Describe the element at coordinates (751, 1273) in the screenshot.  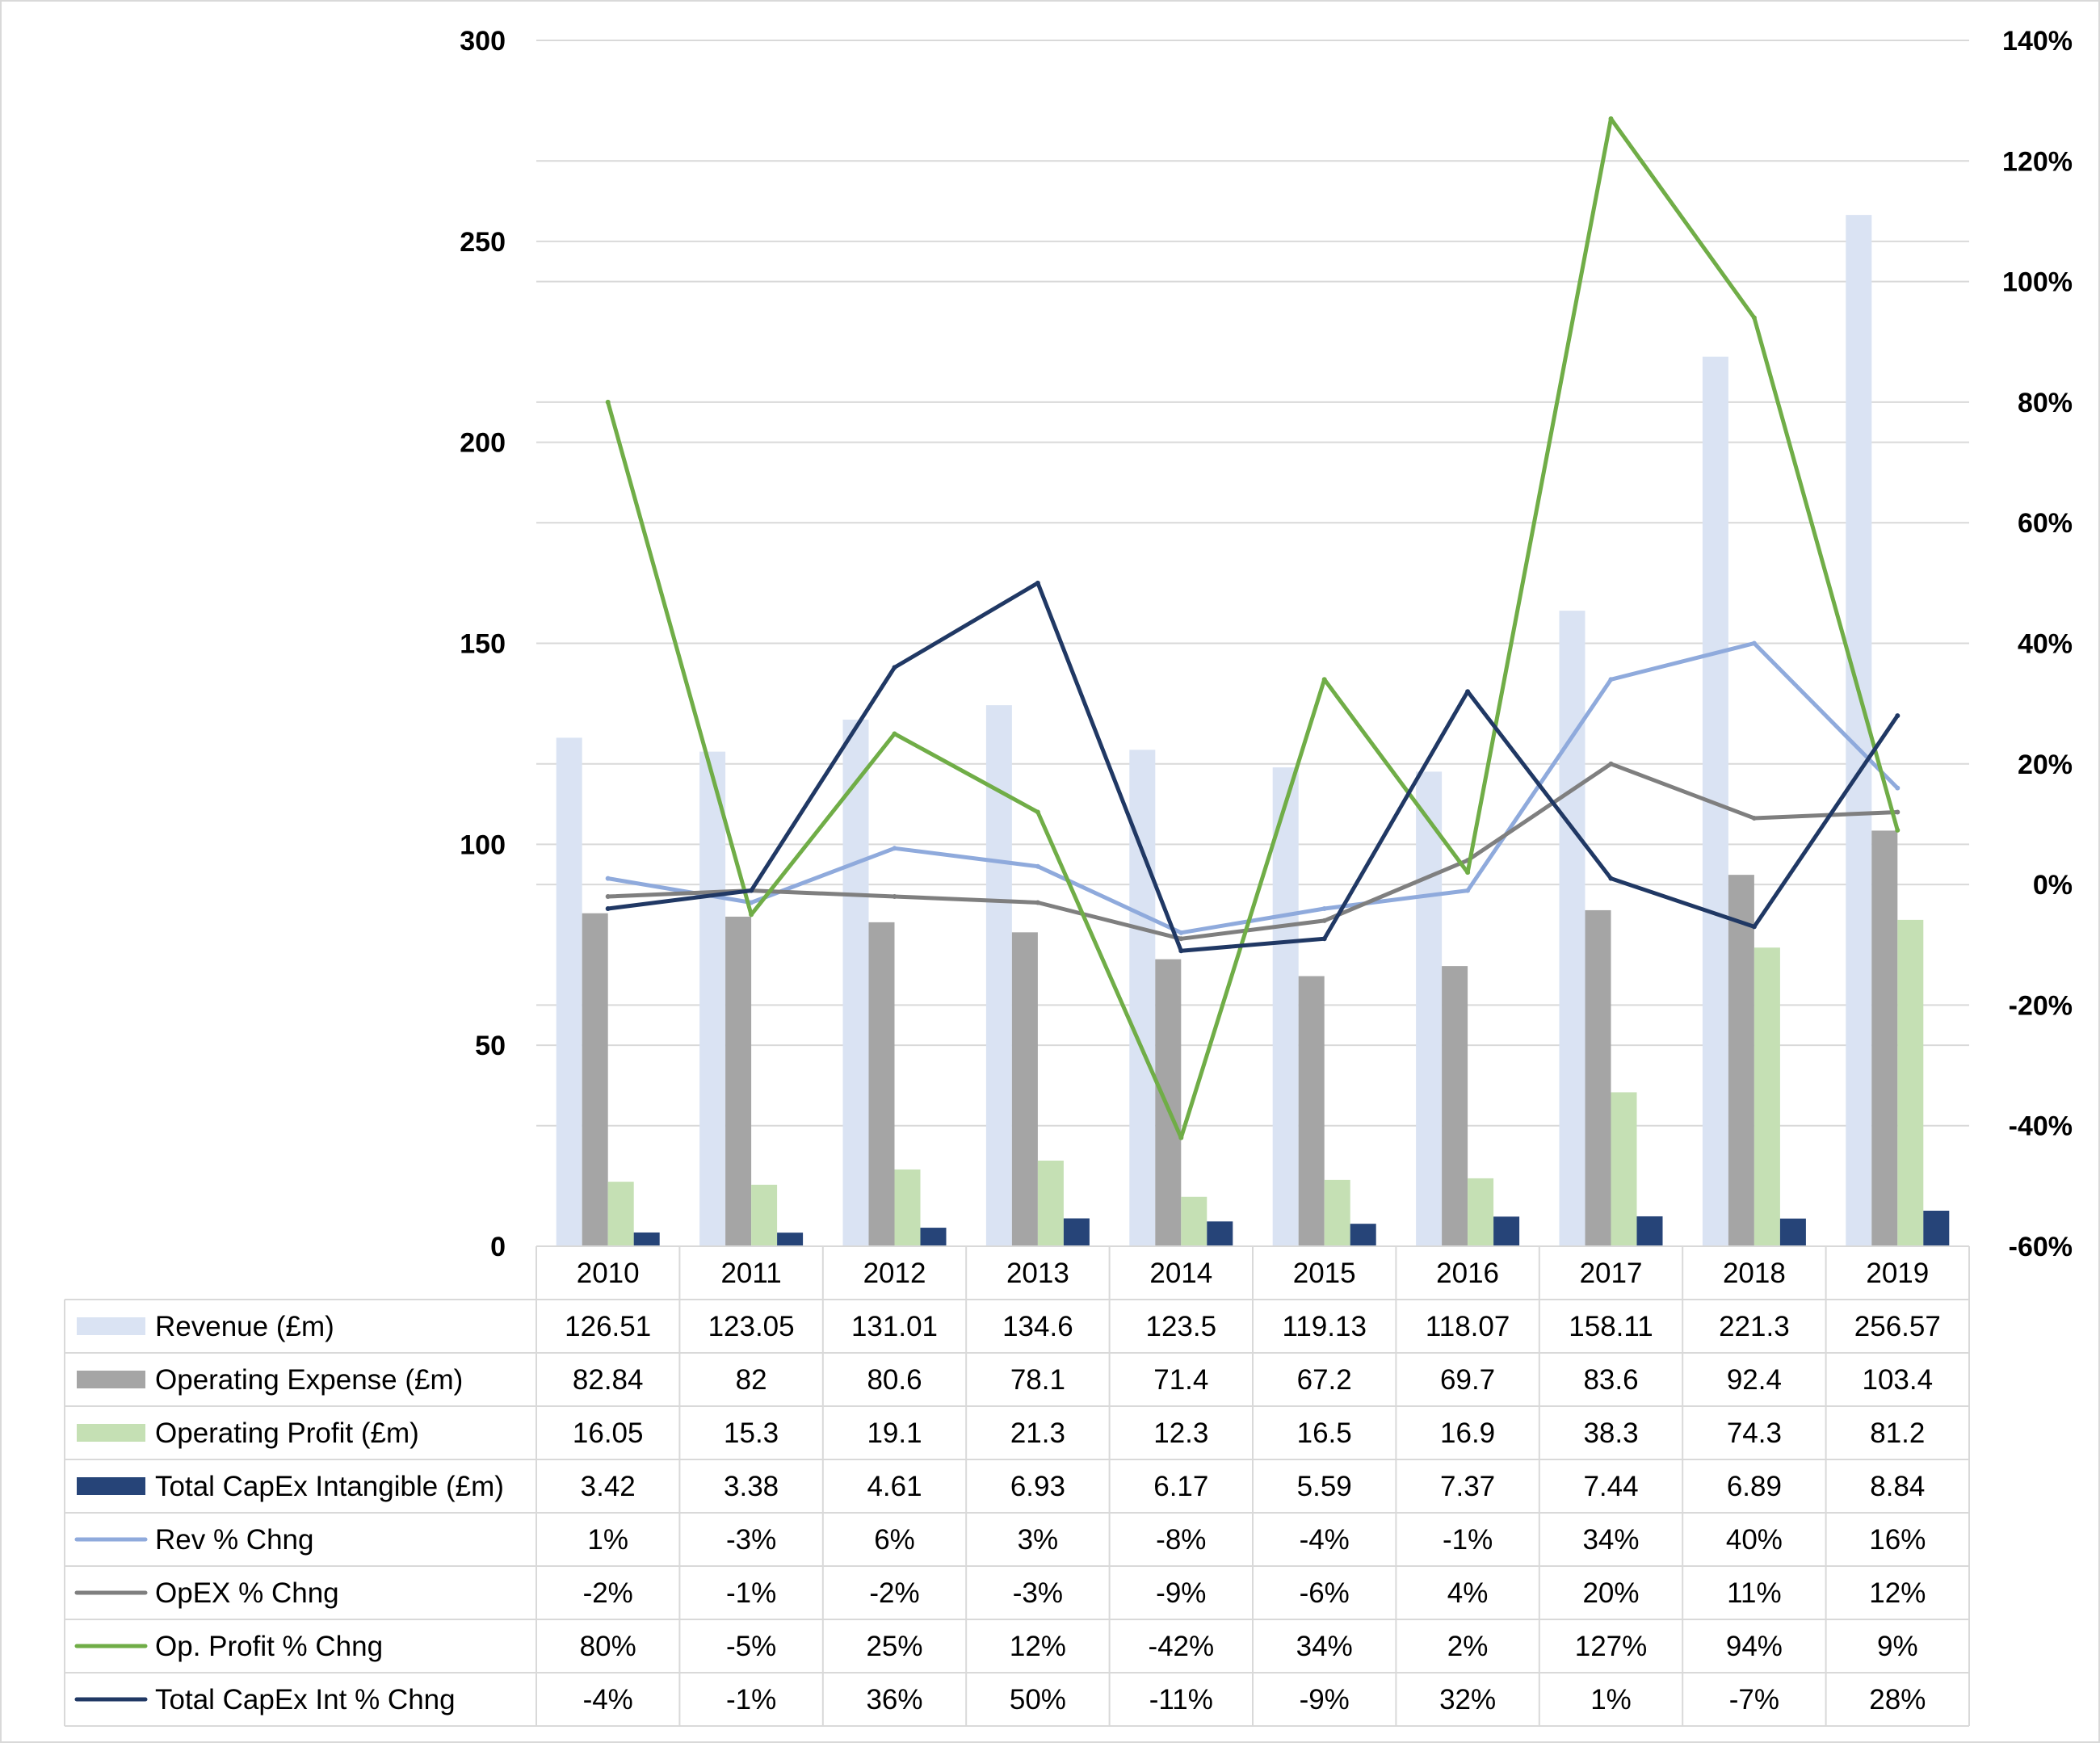
I see `x-category-label: 2011` at that location.